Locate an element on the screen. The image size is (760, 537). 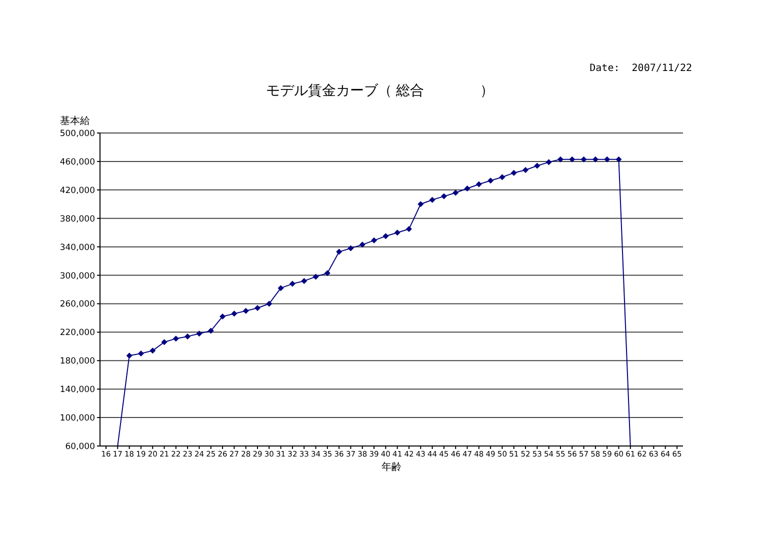
y-axis-title: 基本給 is located at coordinates (75, 121).